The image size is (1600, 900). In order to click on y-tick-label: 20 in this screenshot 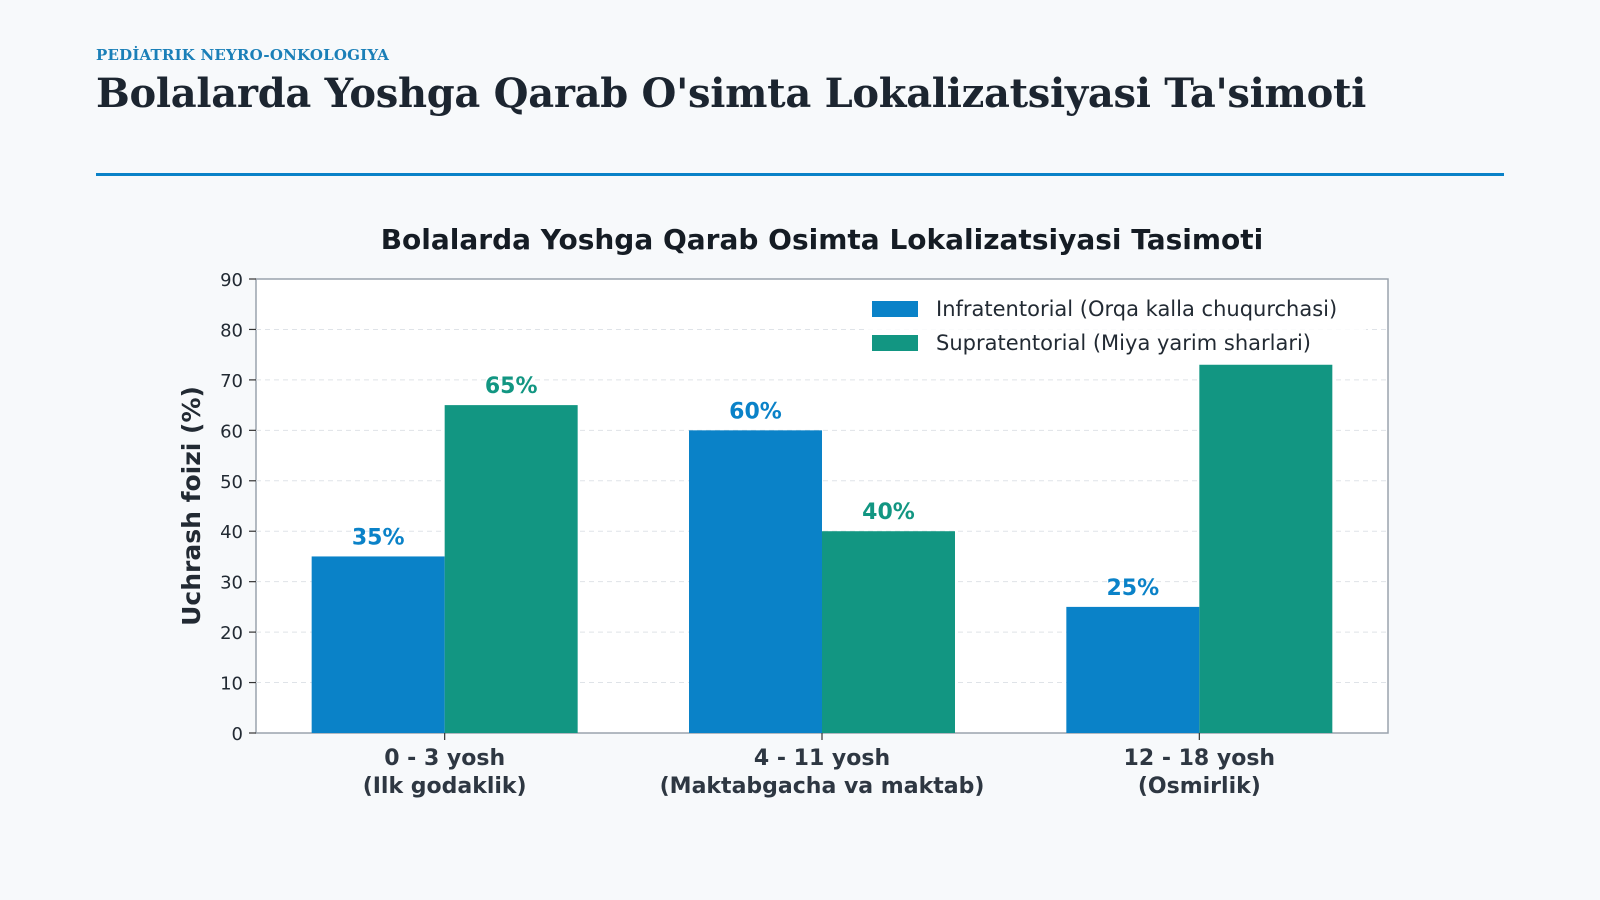, I will do `click(231, 633)`.